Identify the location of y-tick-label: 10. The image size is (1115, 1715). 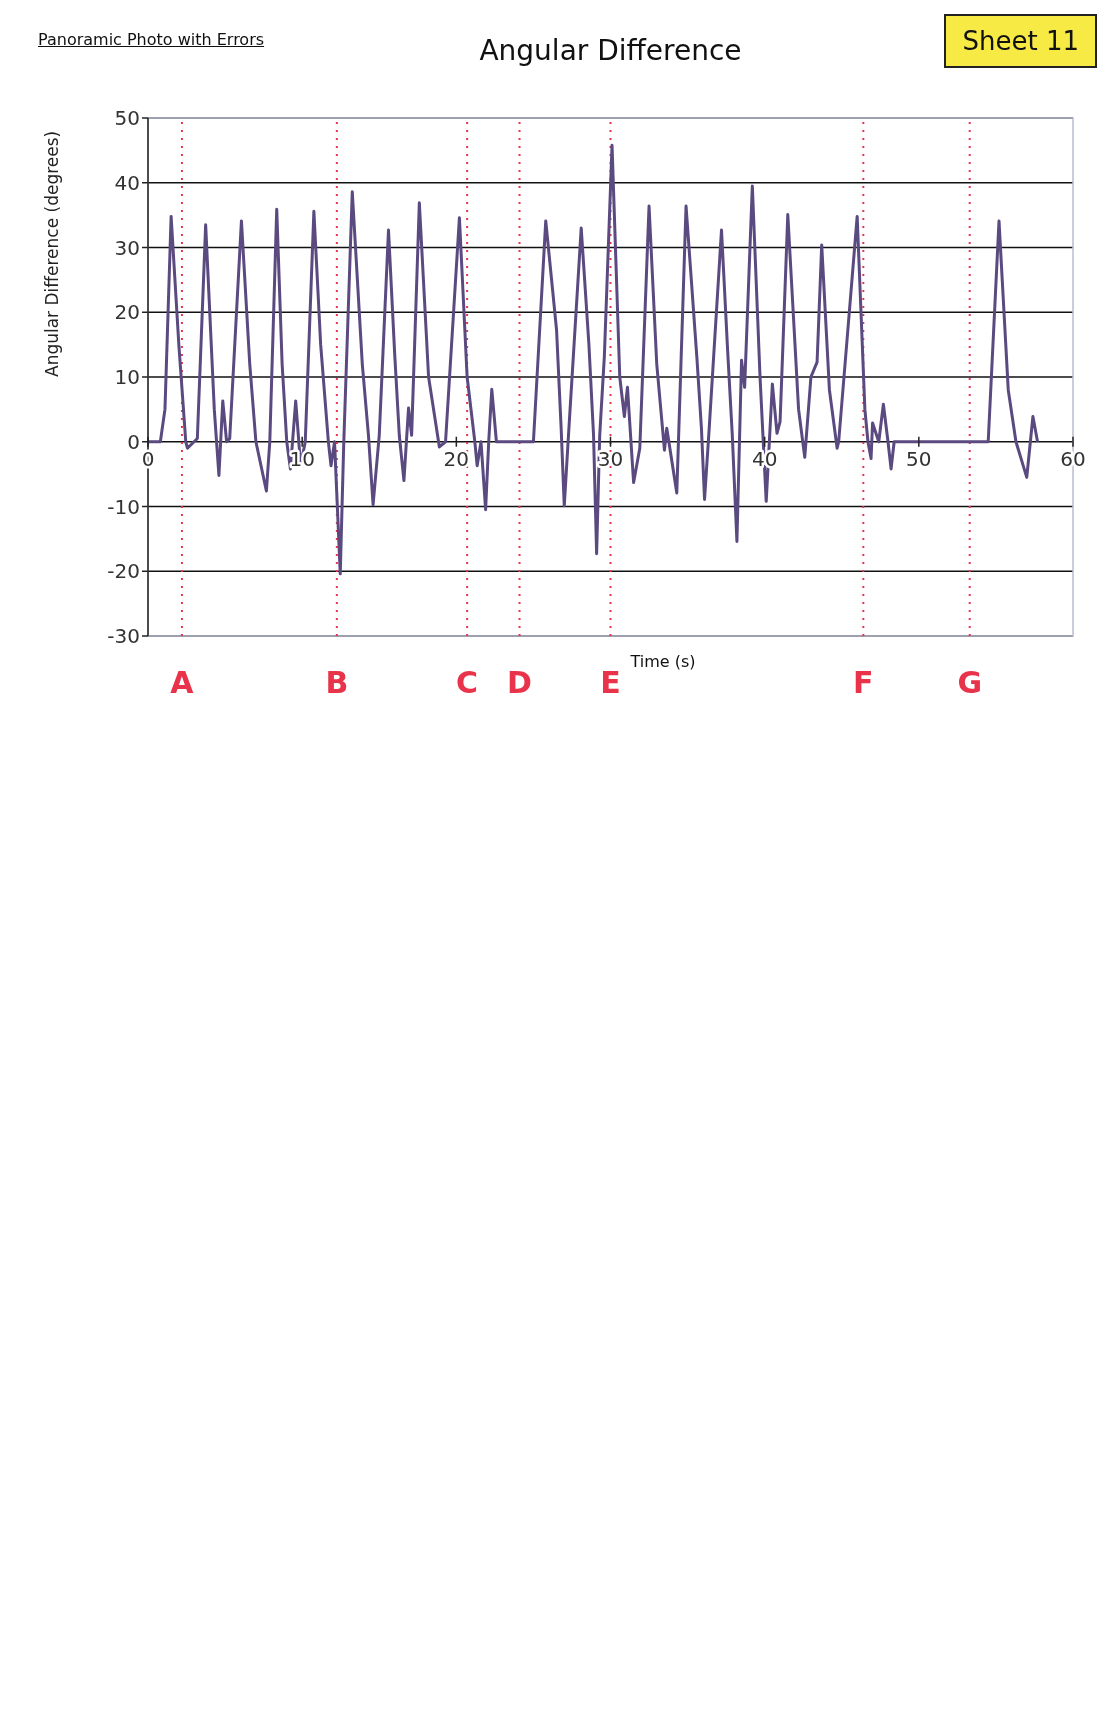
(127, 377).